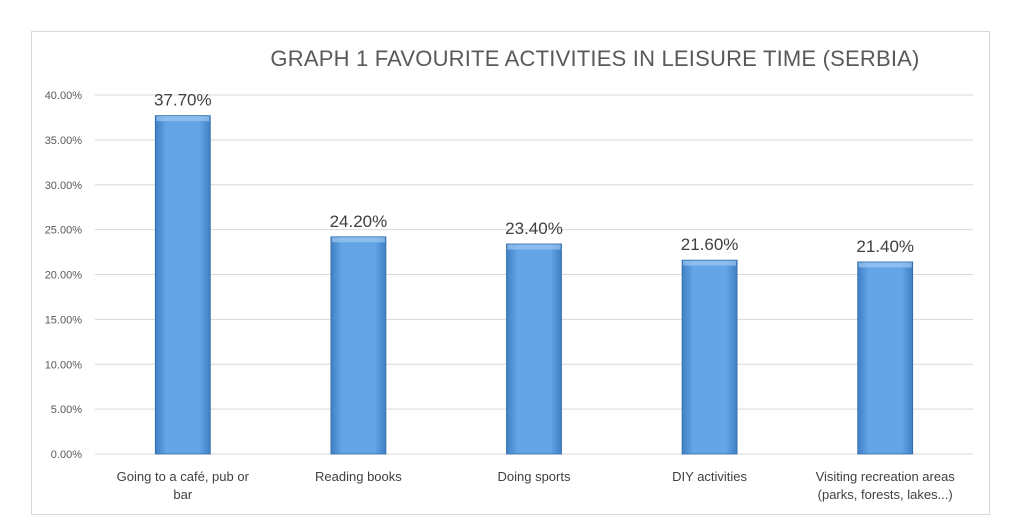  Describe the element at coordinates (709, 476) in the screenshot. I see `category-label: DIY activities` at that location.